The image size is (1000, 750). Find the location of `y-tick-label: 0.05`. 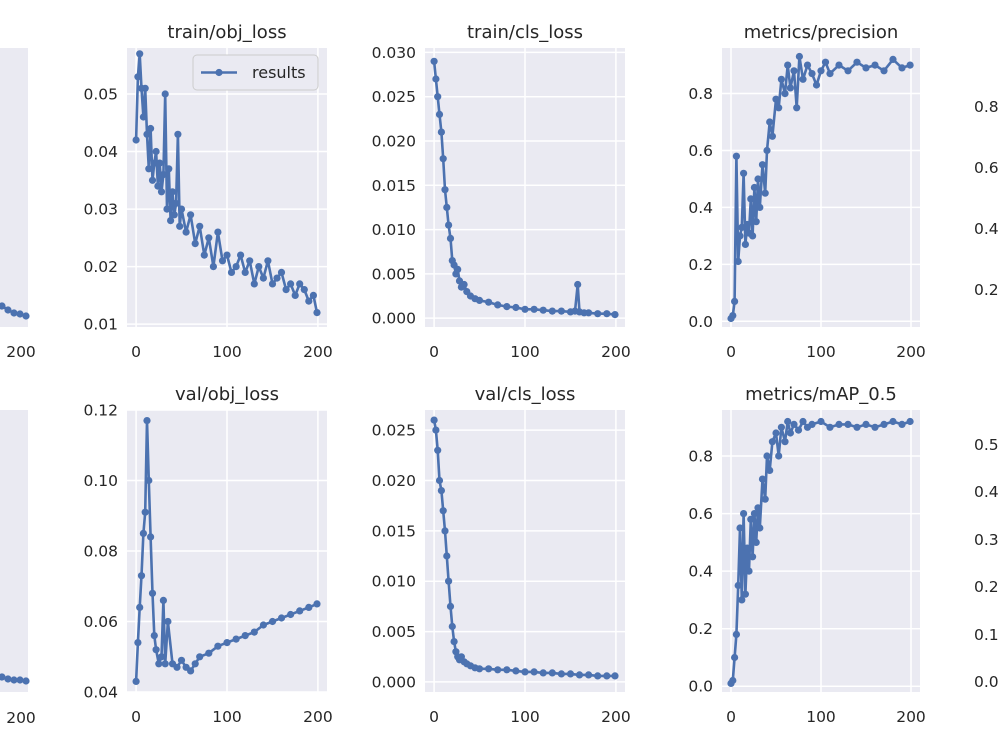

y-tick-label: 0.05 is located at coordinates (100, 95).